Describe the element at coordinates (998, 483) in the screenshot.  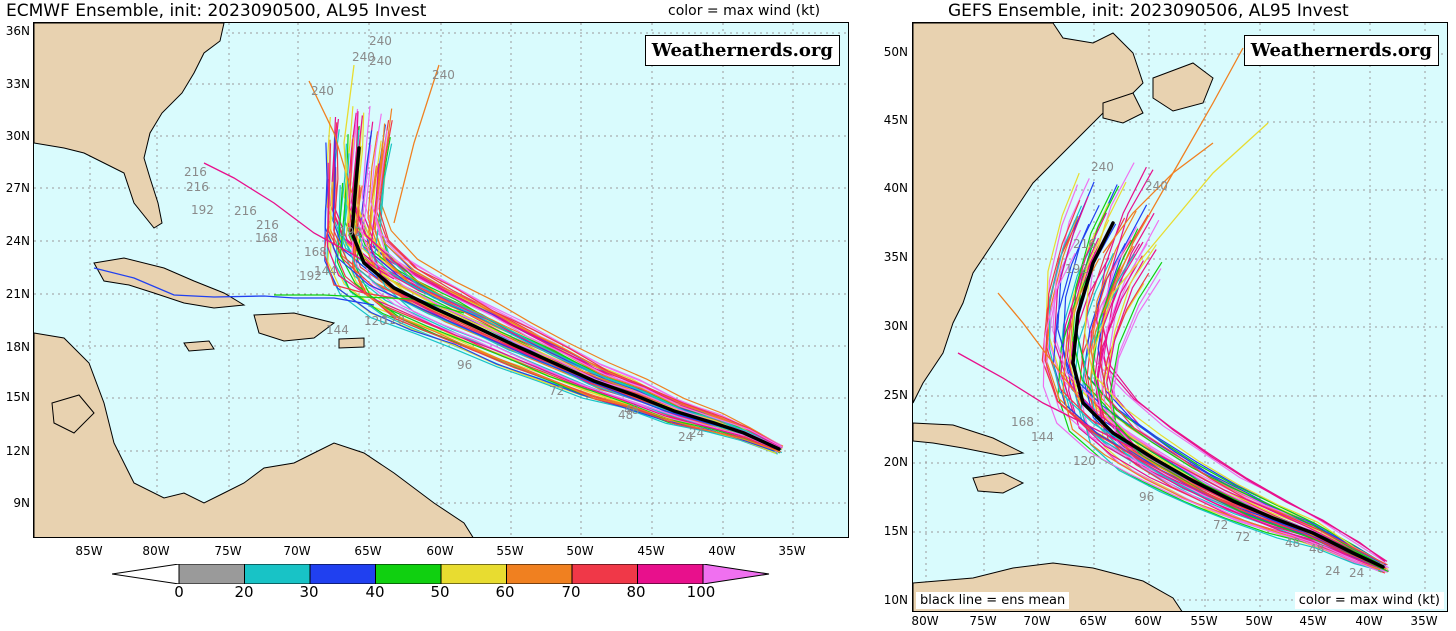
I see `hispaniola` at that location.